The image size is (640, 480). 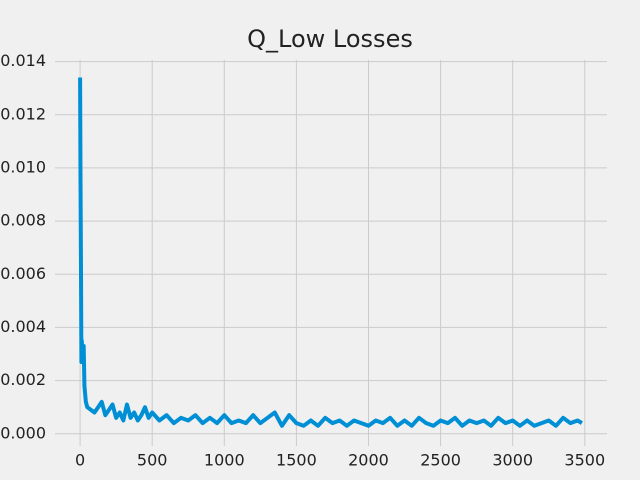 What do you see at coordinates (23, 432) in the screenshot?
I see `y-tick-label: 0.000` at bounding box center [23, 432].